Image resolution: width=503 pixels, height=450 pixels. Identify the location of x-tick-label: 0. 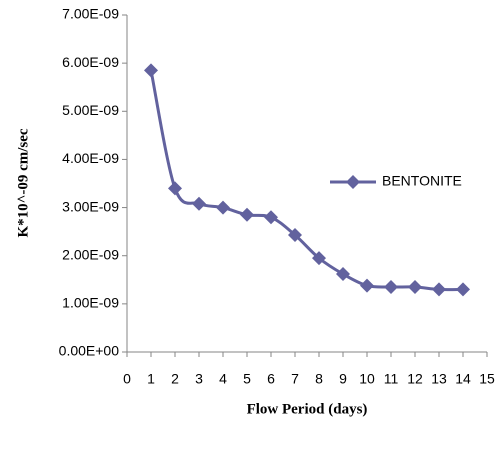
(127, 379).